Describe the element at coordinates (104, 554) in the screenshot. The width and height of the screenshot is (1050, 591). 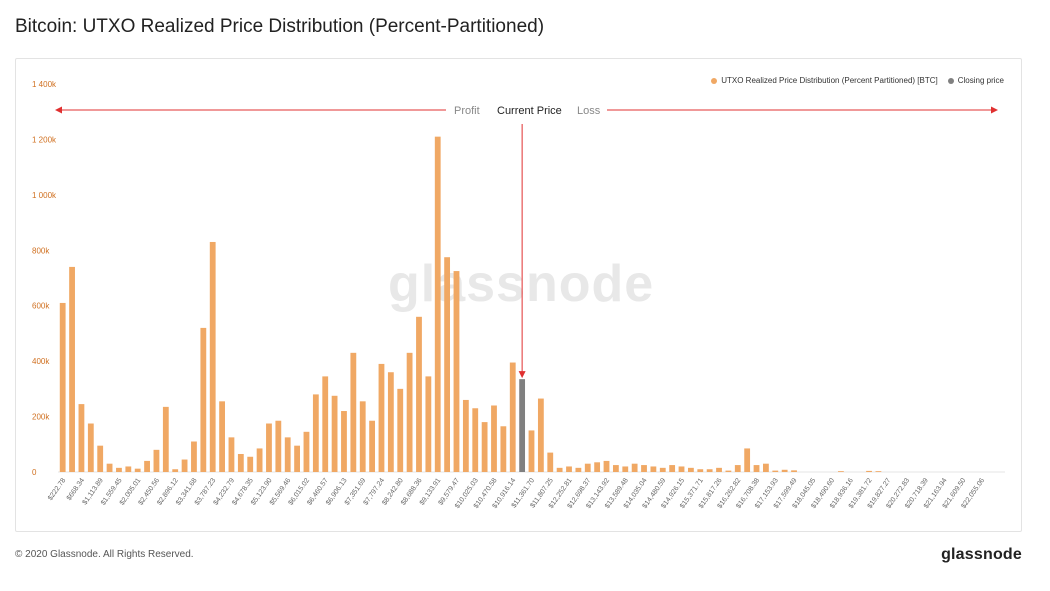
I see `copyright: © 2020 Glassnode. All Rights Reserved.` at that location.